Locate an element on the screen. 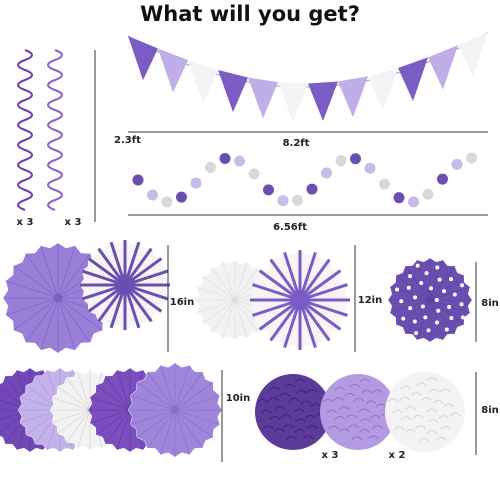  swirl-height: 2.3ft is located at coordinates (127, 140).